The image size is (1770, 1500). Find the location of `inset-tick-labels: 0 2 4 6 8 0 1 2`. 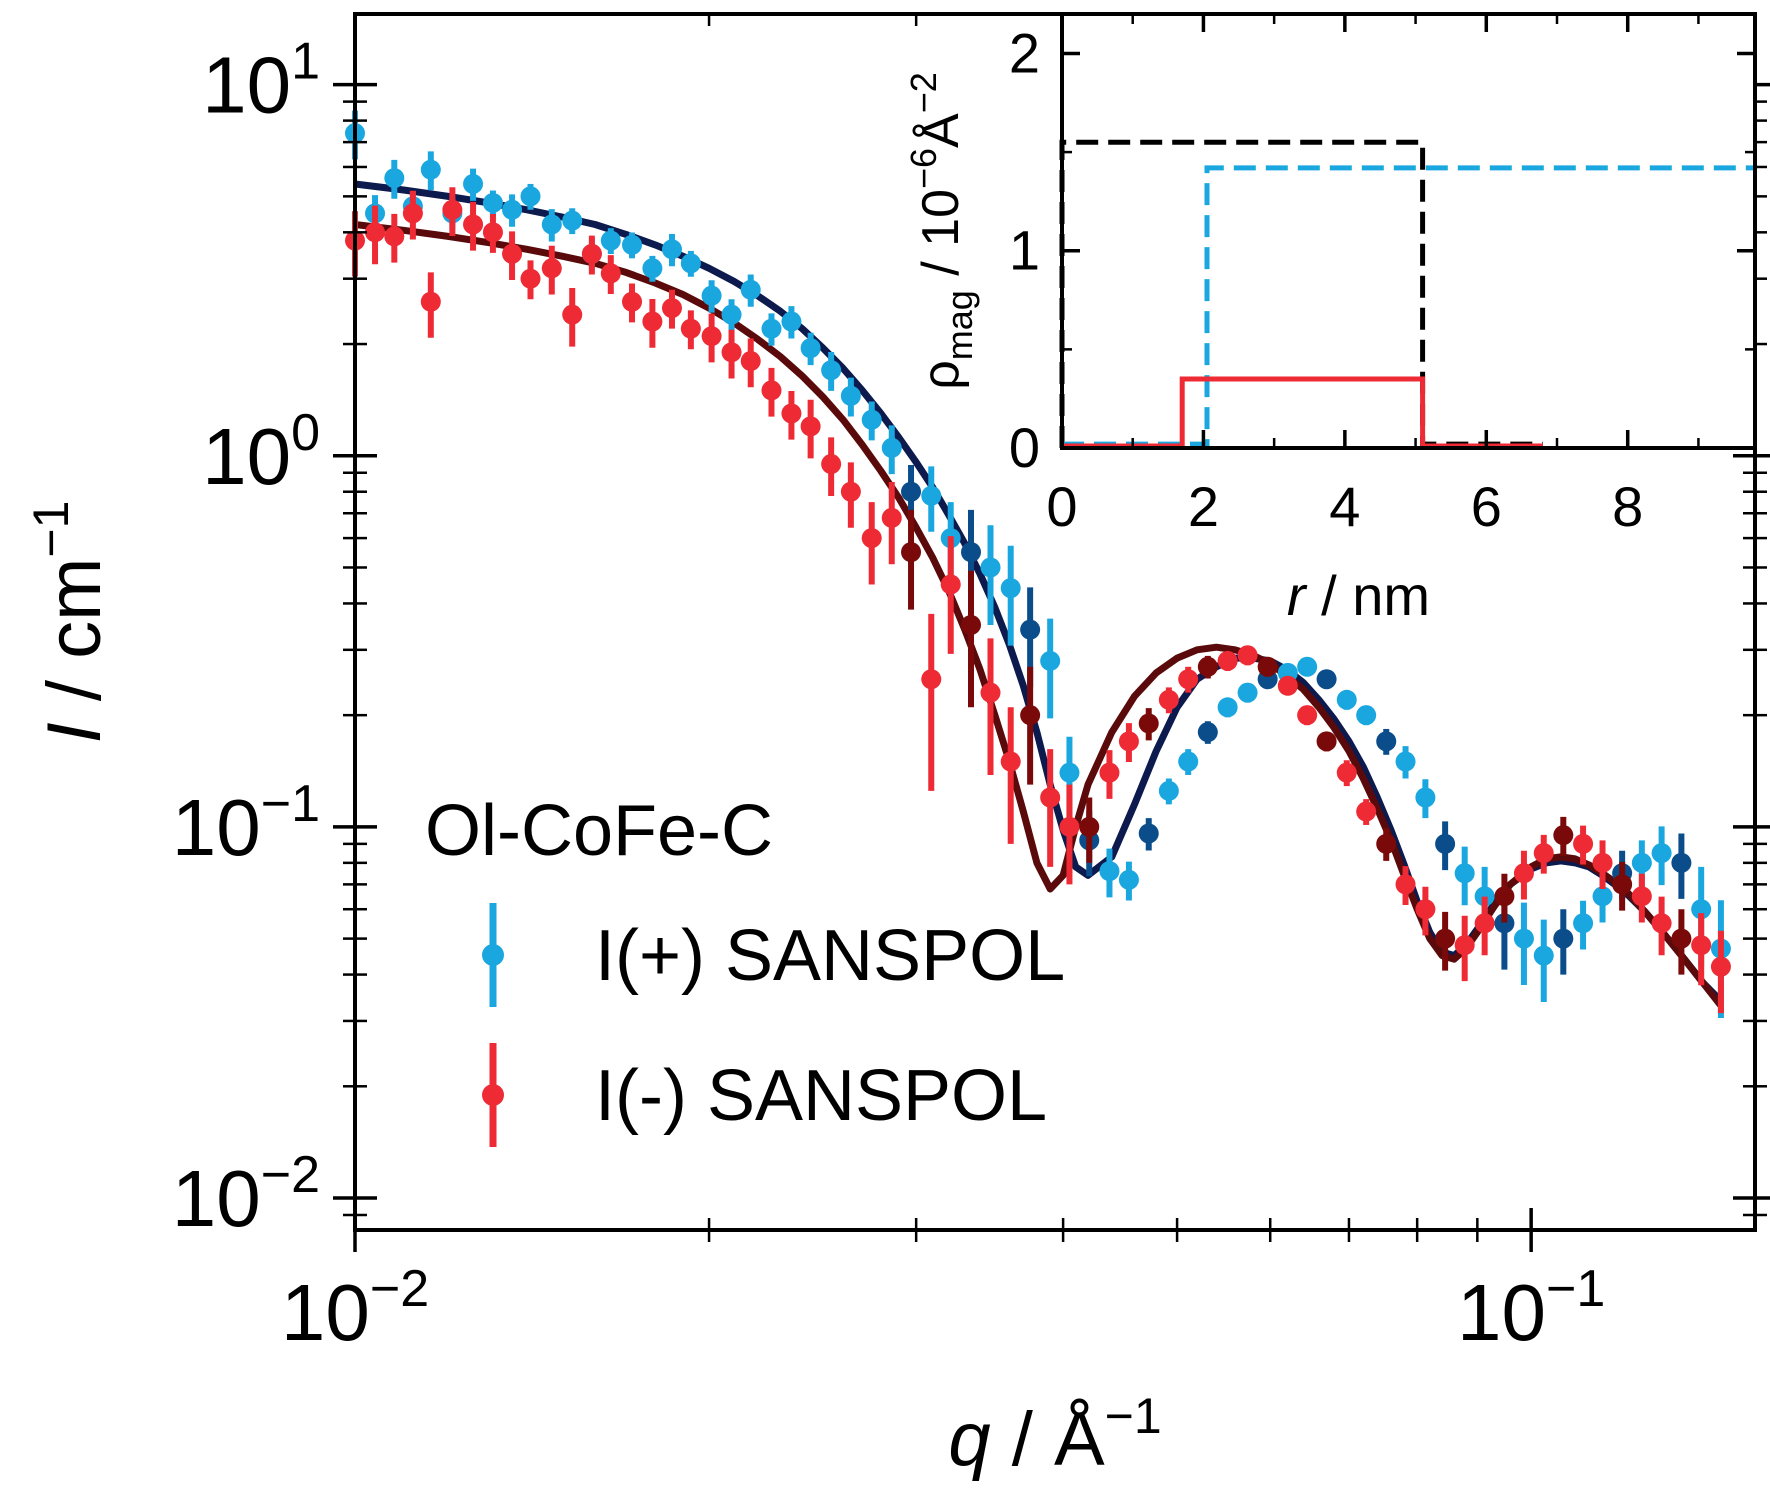

inset-tick-labels: 0 2 4 6 8 0 1 2 is located at coordinates (1326, 279).